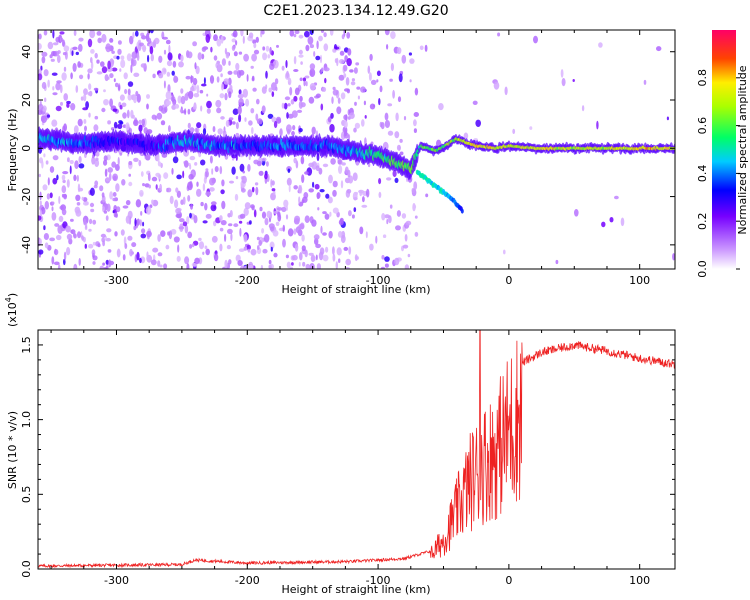 The height and width of the screenshot is (600, 750). I want to click on x-tick-label: -200, so click(247, 280).